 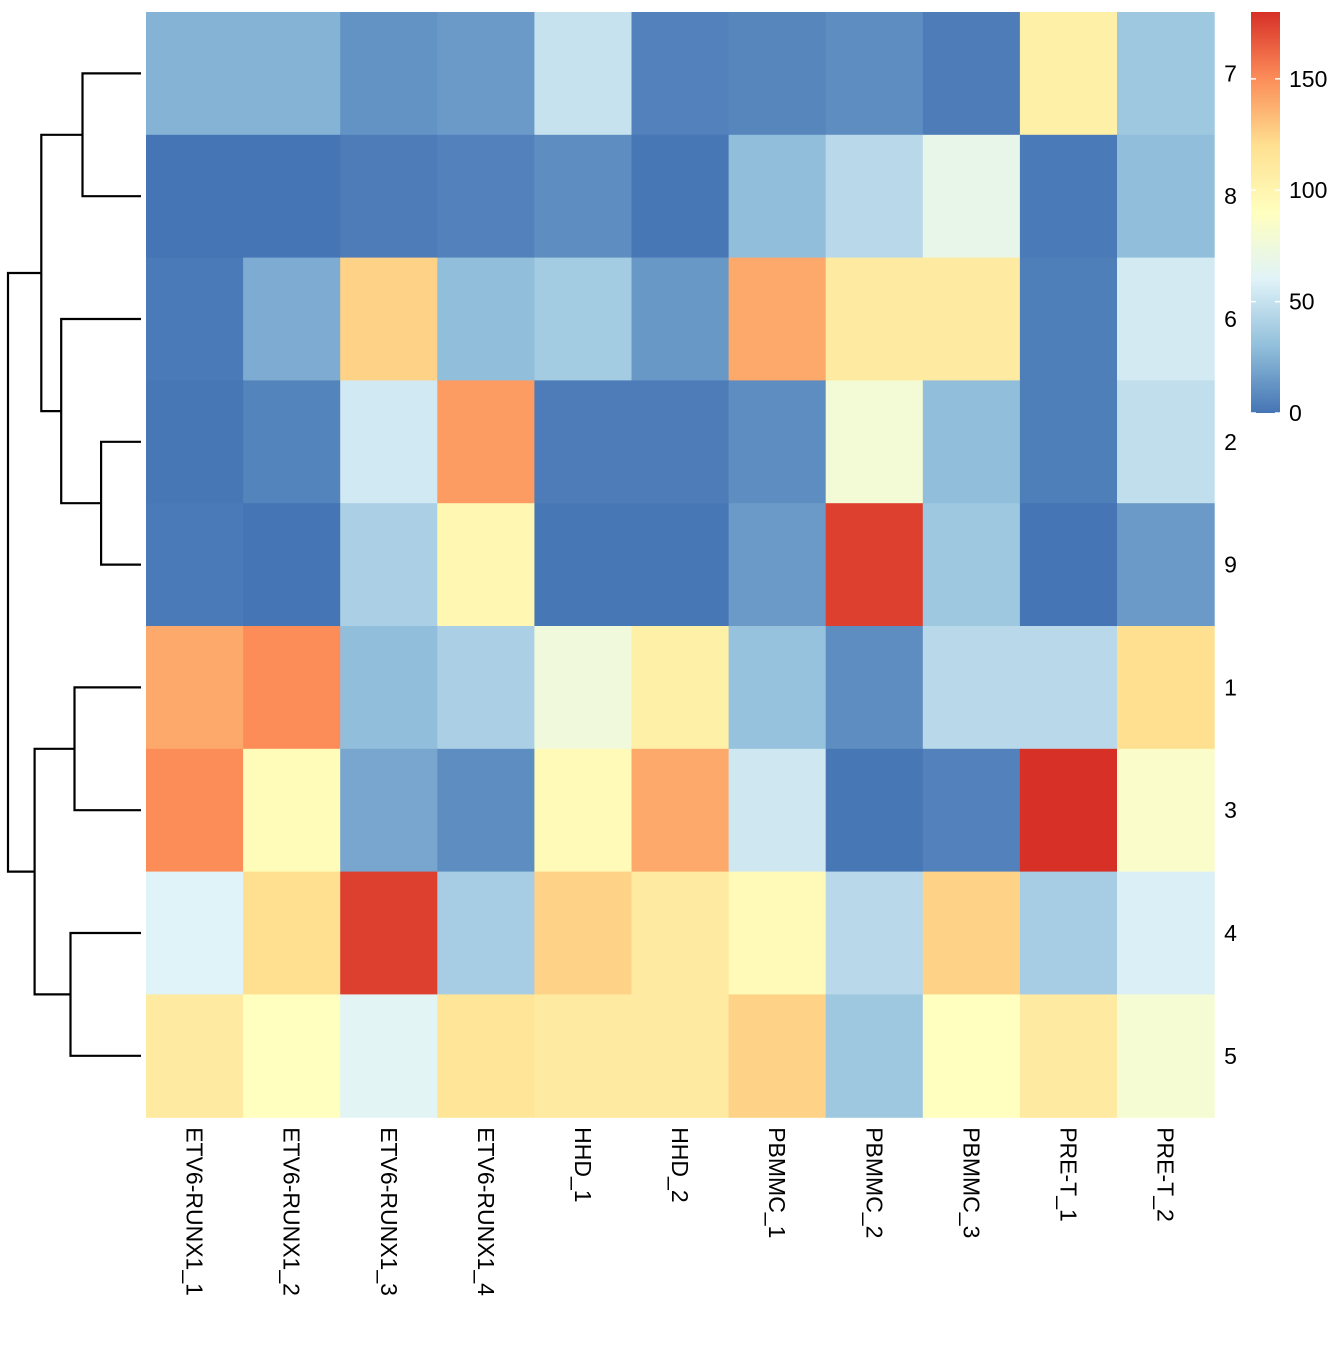 What do you see at coordinates (1295, 413) in the screenshot?
I see `legend-tick-label: 0` at bounding box center [1295, 413].